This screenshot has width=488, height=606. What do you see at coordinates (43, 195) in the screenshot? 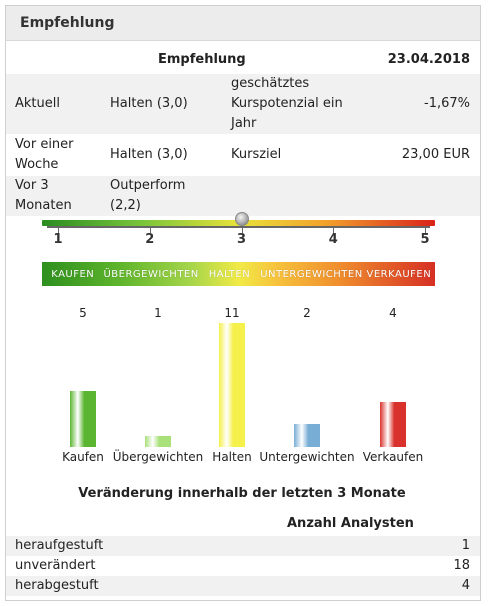
I see `row-period: Vor 3 Monaten` at bounding box center [43, 195].